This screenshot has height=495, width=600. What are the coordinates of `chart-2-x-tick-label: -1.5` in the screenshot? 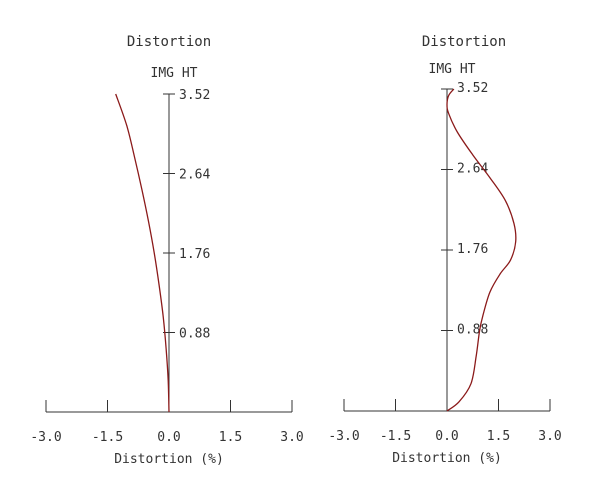 It's located at (395, 436).